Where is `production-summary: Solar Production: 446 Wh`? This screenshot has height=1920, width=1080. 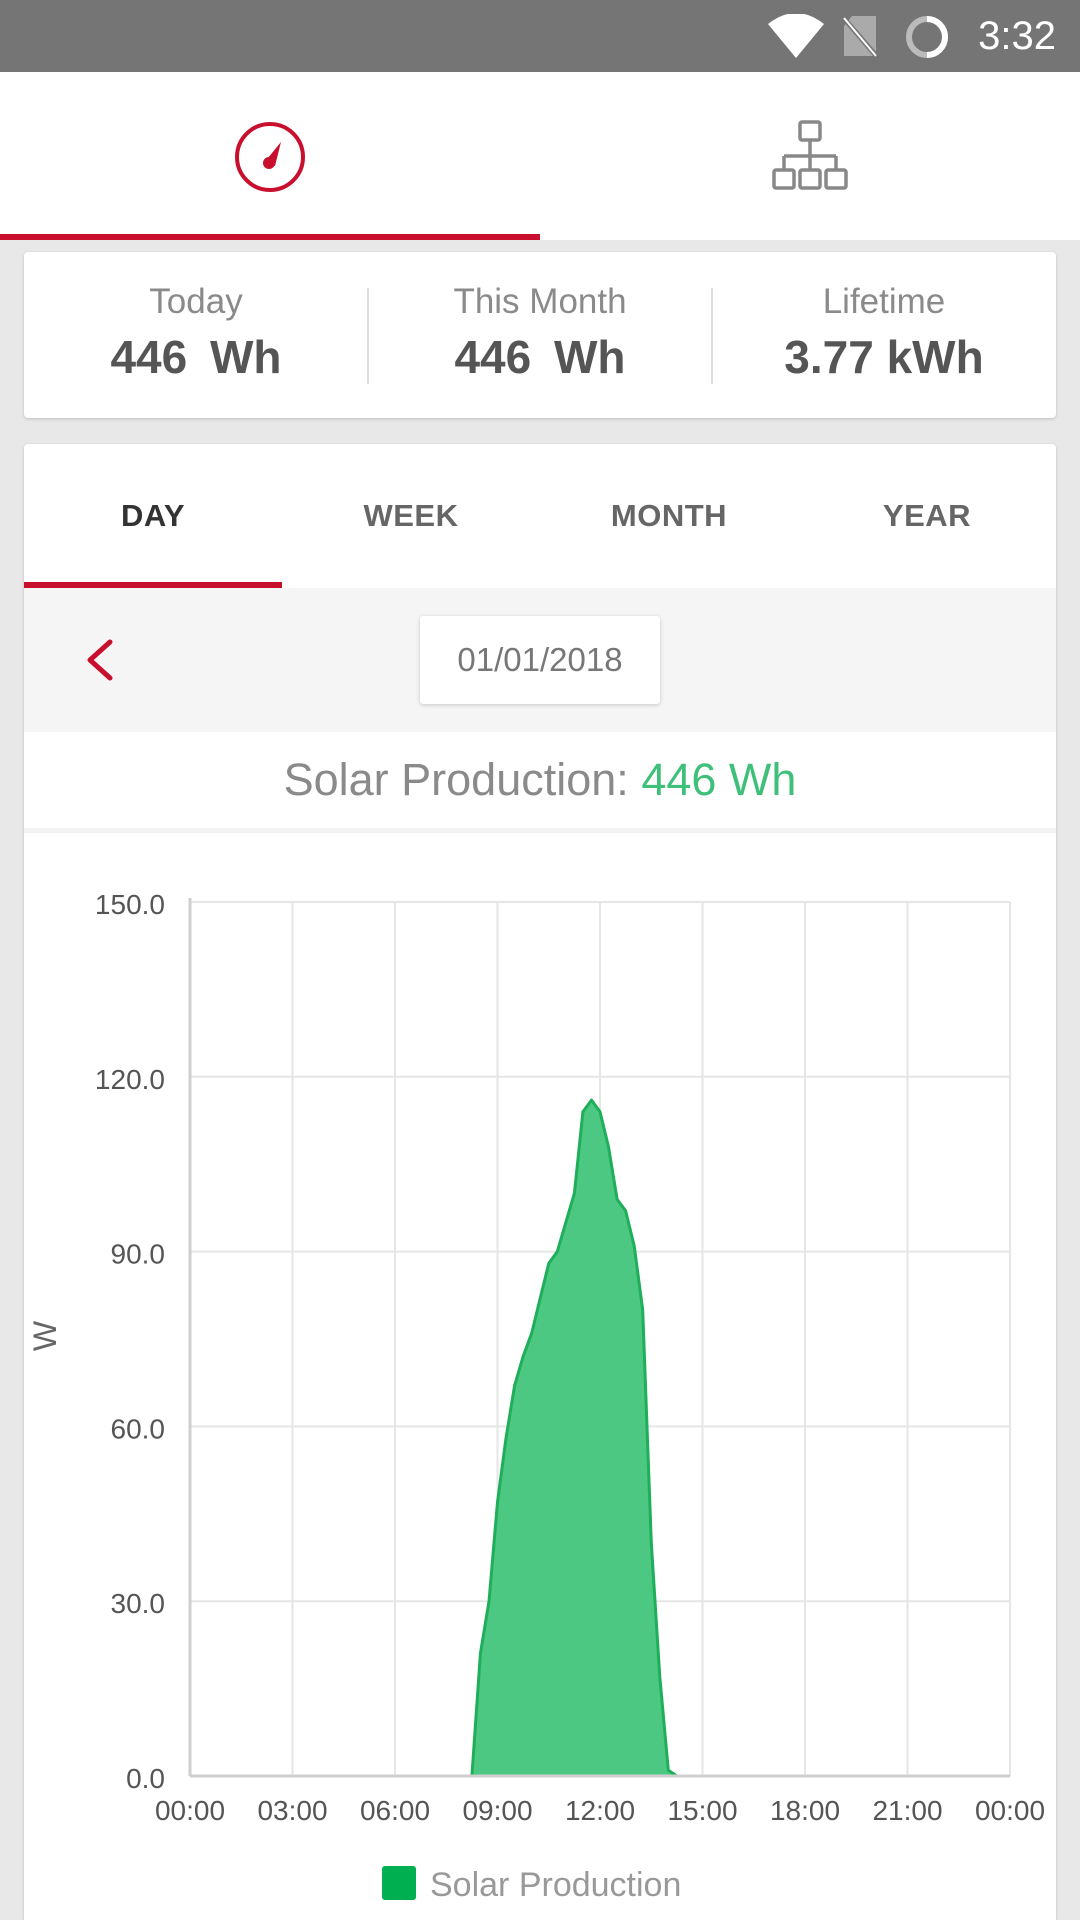 production-summary: Solar Production: 446 Wh is located at coordinates (540, 782).